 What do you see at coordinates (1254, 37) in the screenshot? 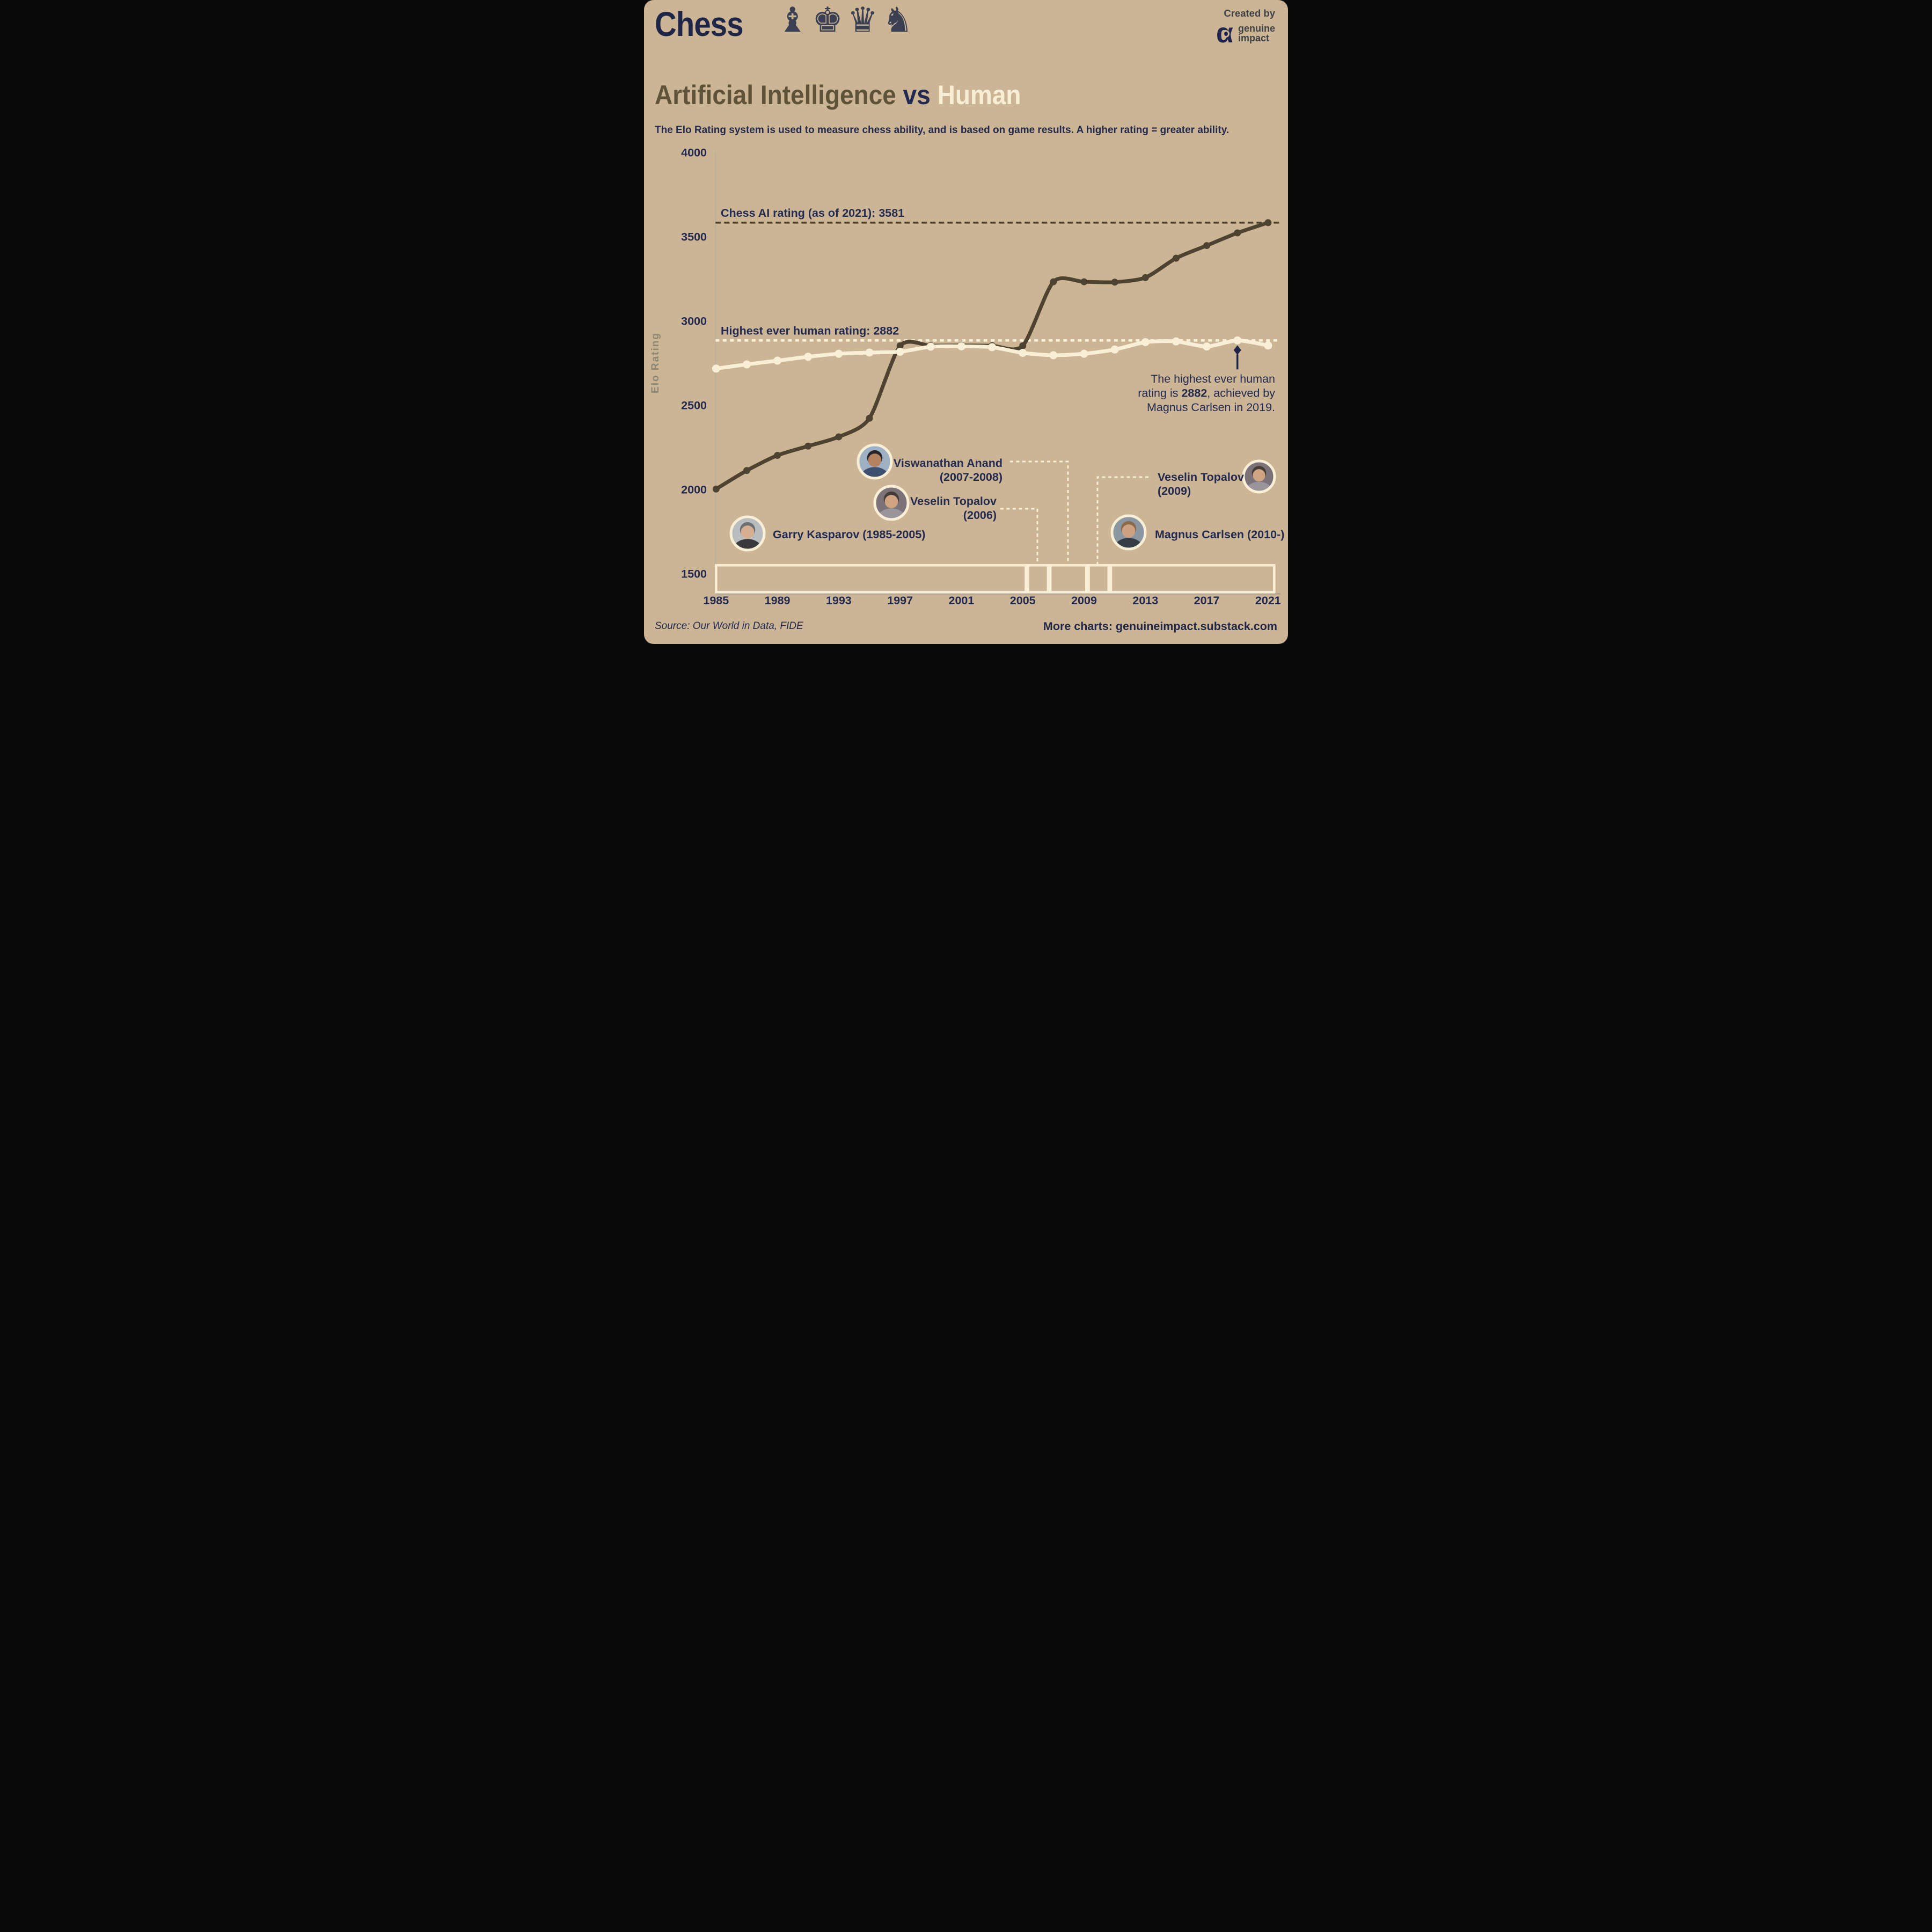
I see `brand-line-2: impact` at bounding box center [1254, 37].